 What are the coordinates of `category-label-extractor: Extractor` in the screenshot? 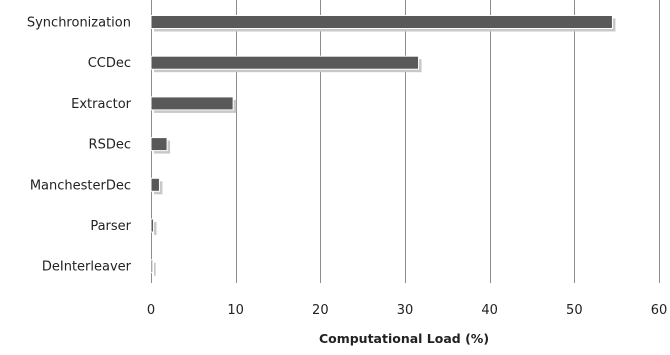 It's located at (101, 104).